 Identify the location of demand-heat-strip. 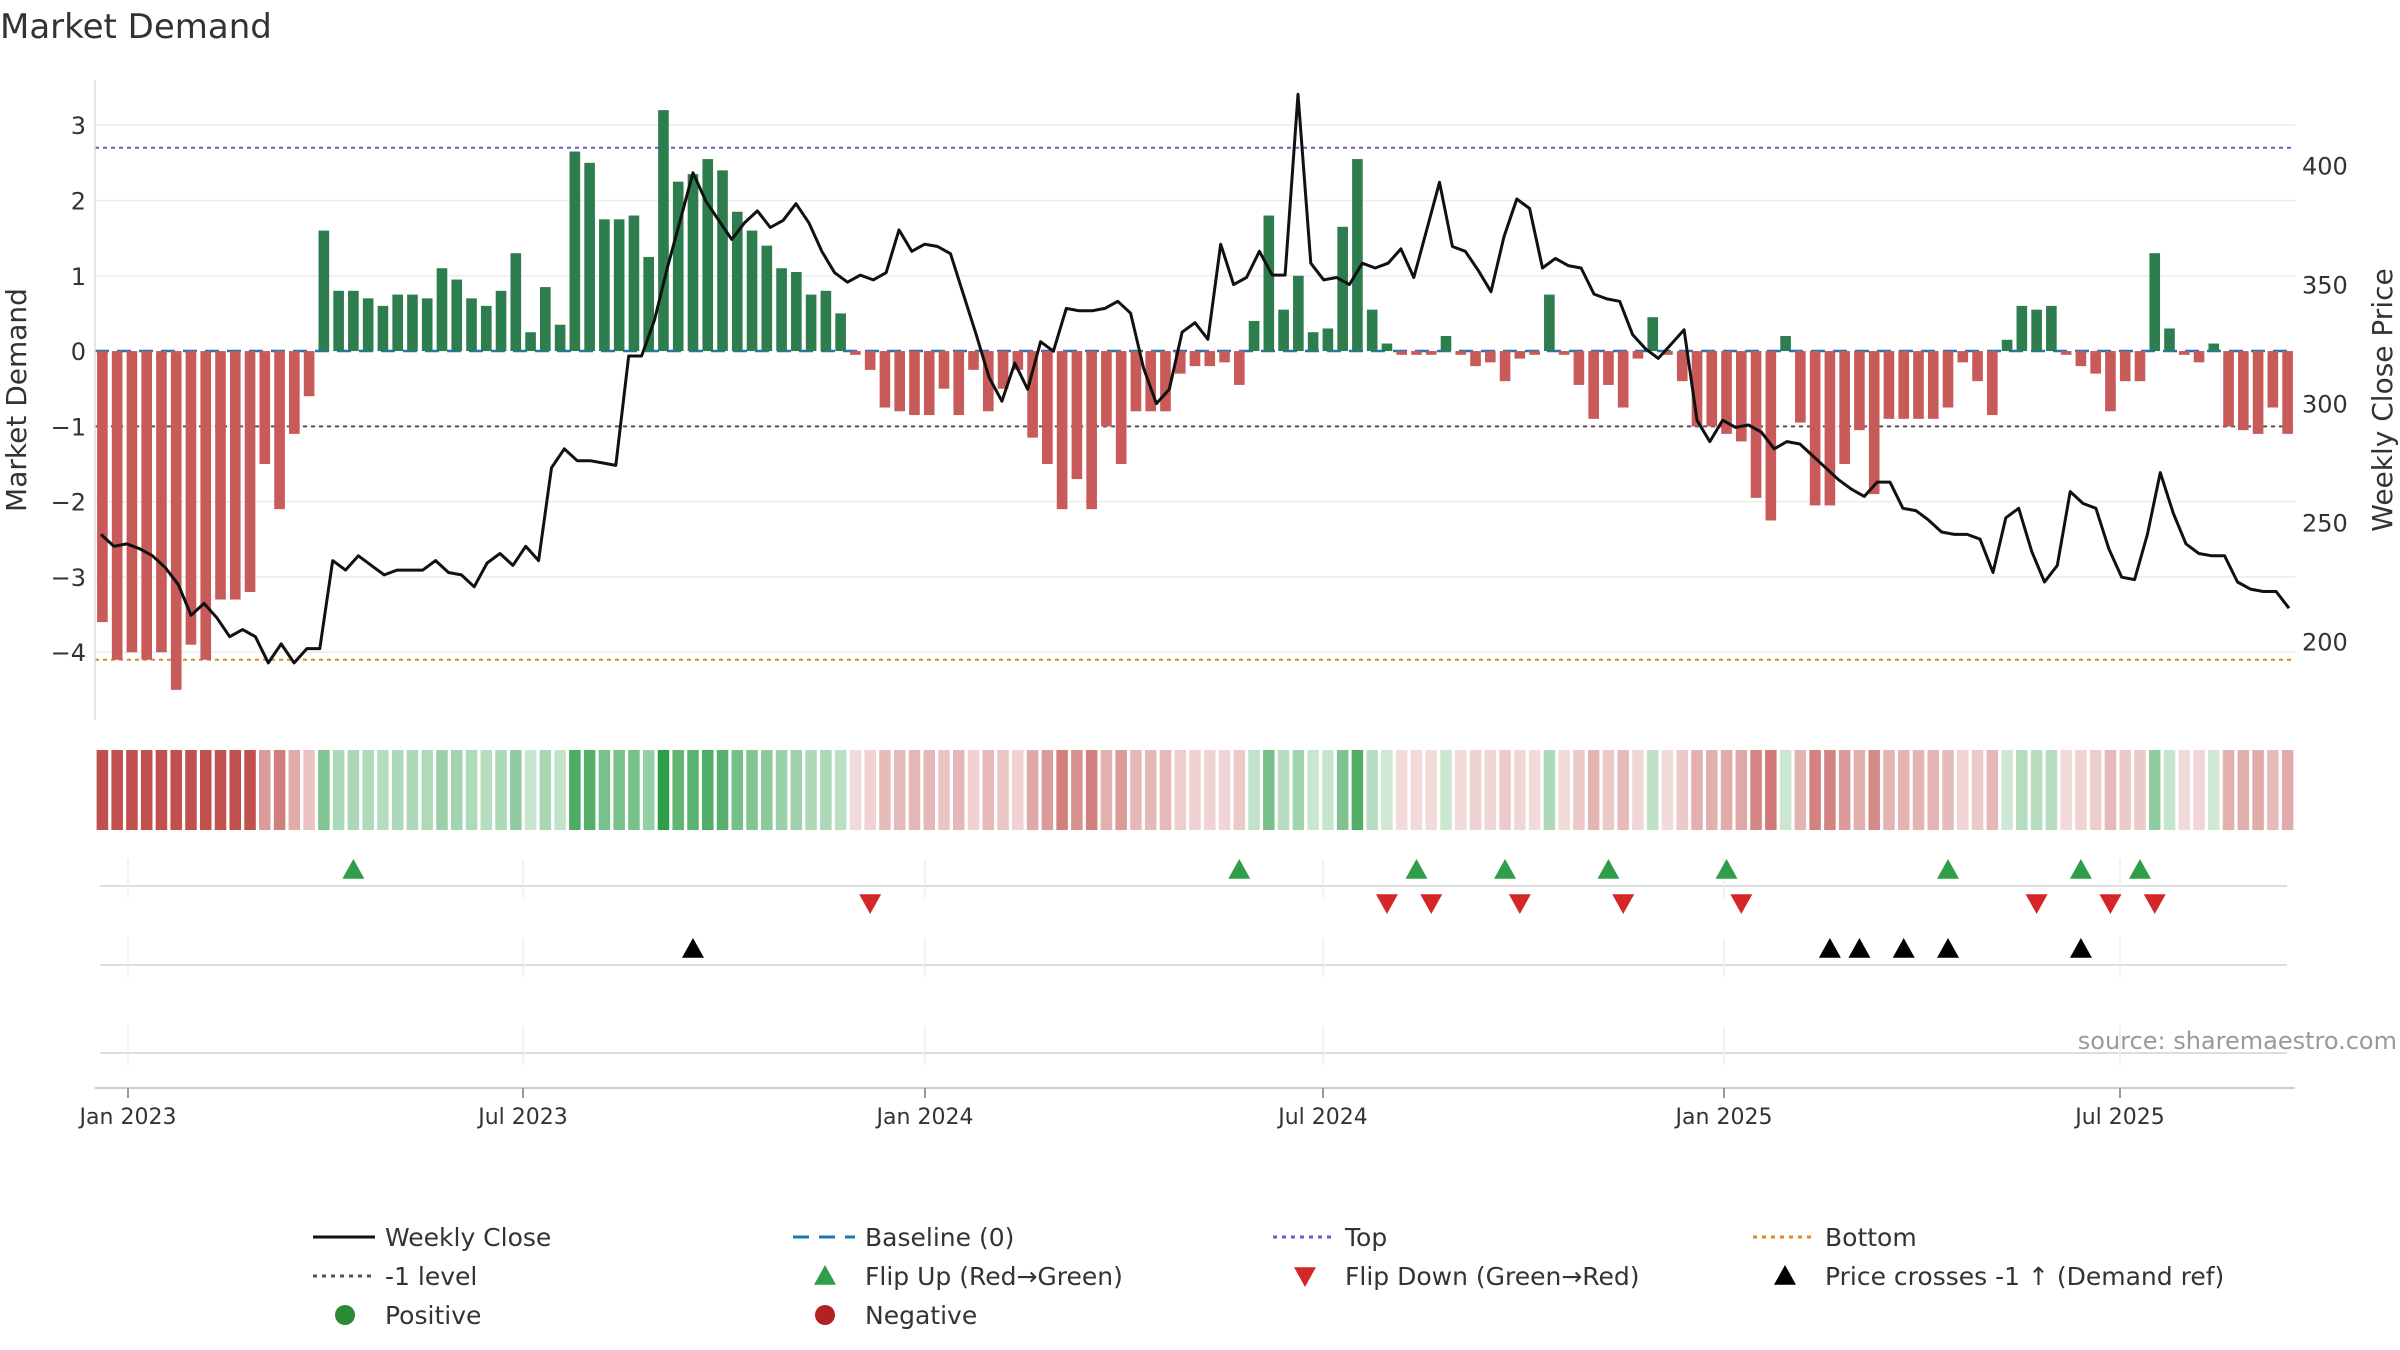
(1195, 790).